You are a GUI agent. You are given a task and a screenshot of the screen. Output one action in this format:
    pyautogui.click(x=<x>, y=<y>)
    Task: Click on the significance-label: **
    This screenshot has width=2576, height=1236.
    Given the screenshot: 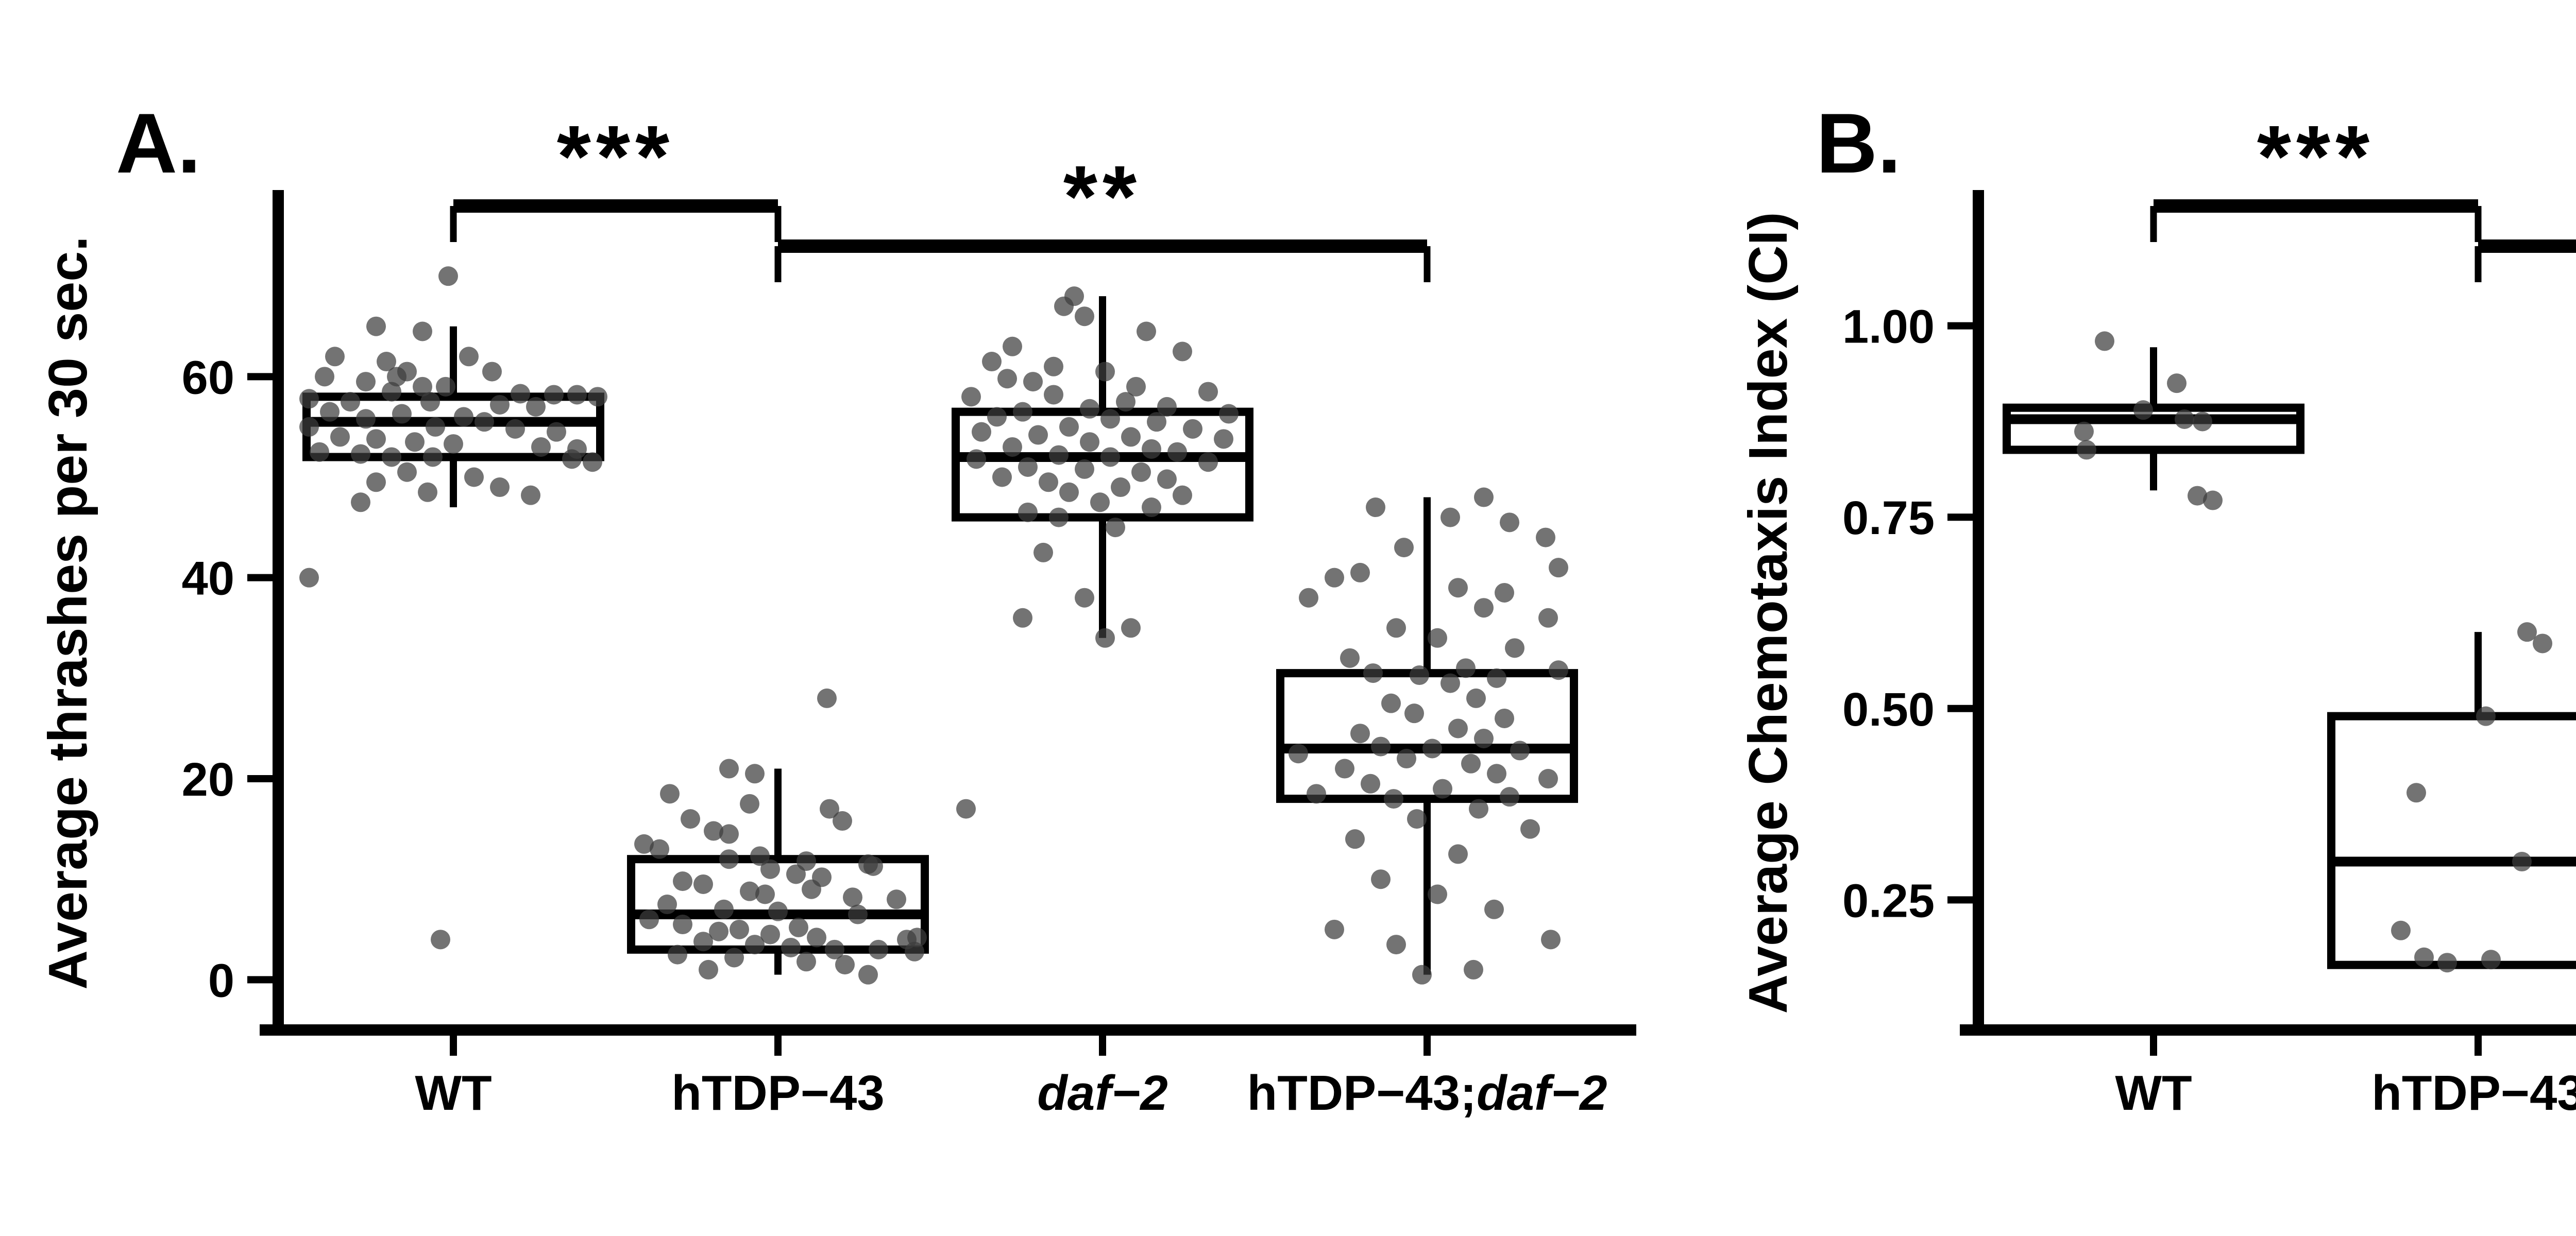 What is the action you would take?
    pyautogui.click(x=1102, y=197)
    